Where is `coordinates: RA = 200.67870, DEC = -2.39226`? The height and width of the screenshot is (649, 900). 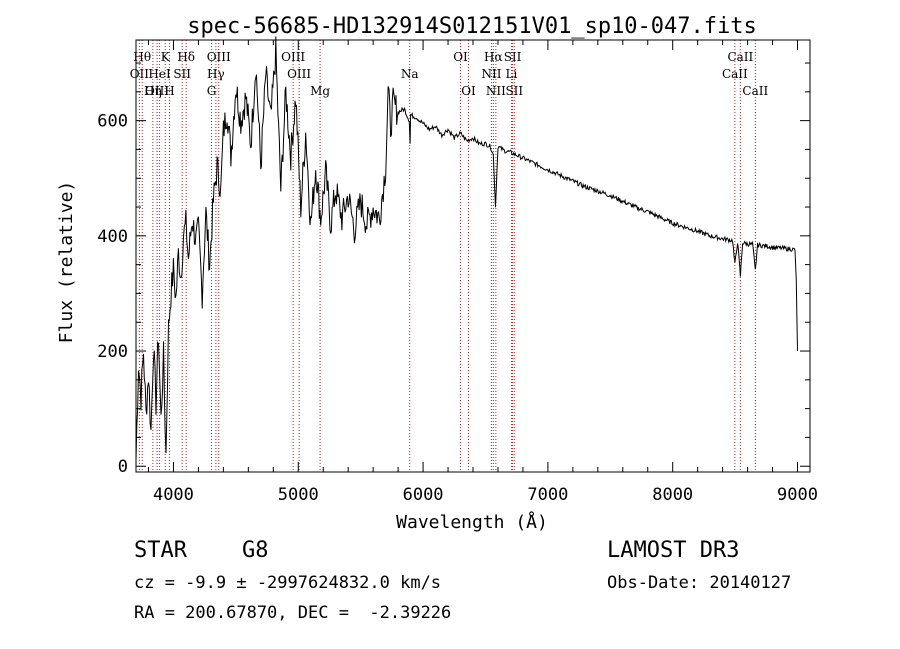 coordinates: RA = 200.67870, DEC = -2.39226 is located at coordinates (293, 613).